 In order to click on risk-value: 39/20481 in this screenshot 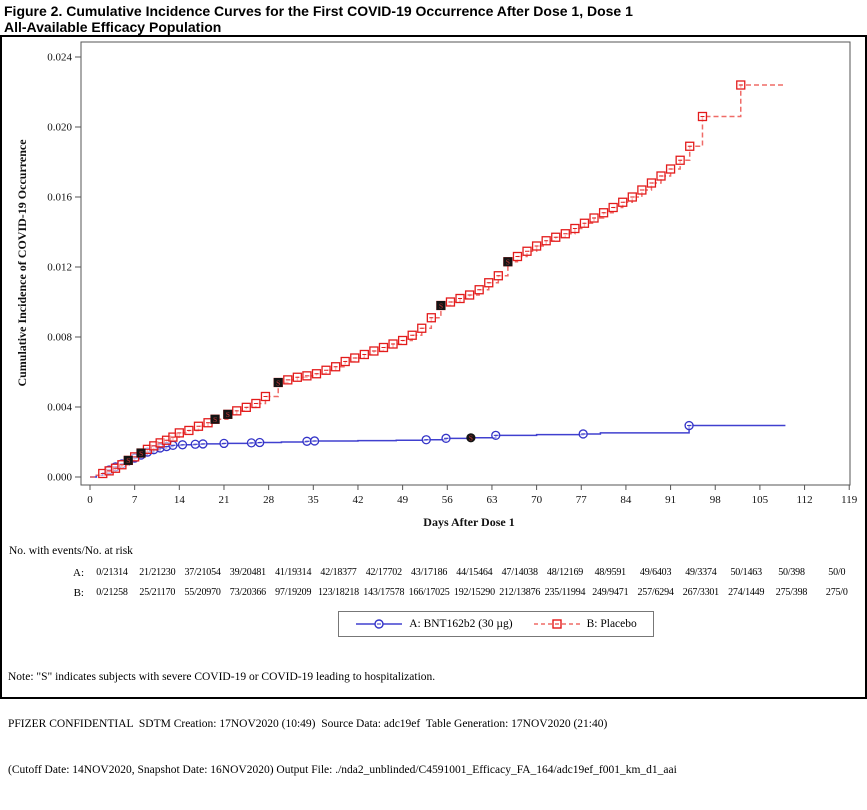, I will do `click(247, 572)`.